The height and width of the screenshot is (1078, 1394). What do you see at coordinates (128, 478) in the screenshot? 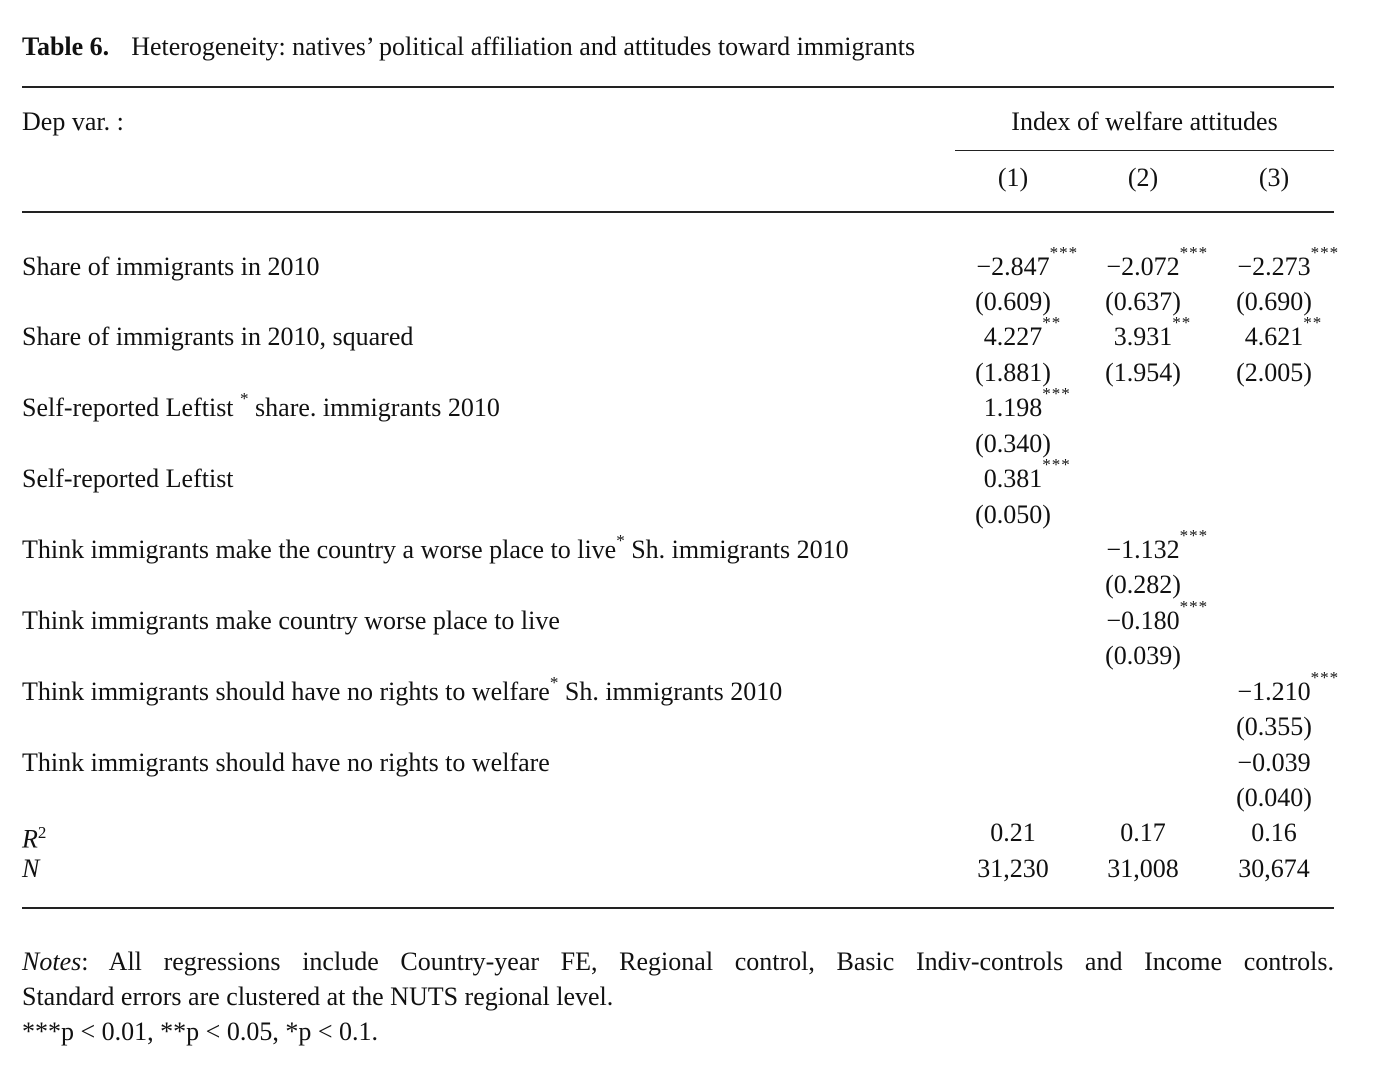
I see `row-label-leftist: Self-reported Leftist` at bounding box center [128, 478].